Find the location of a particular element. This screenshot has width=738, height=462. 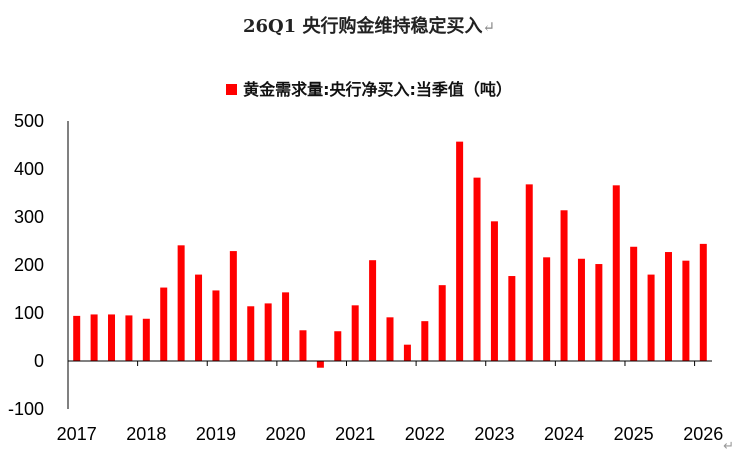

y-tick-label: 200 is located at coordinates (29, 265).